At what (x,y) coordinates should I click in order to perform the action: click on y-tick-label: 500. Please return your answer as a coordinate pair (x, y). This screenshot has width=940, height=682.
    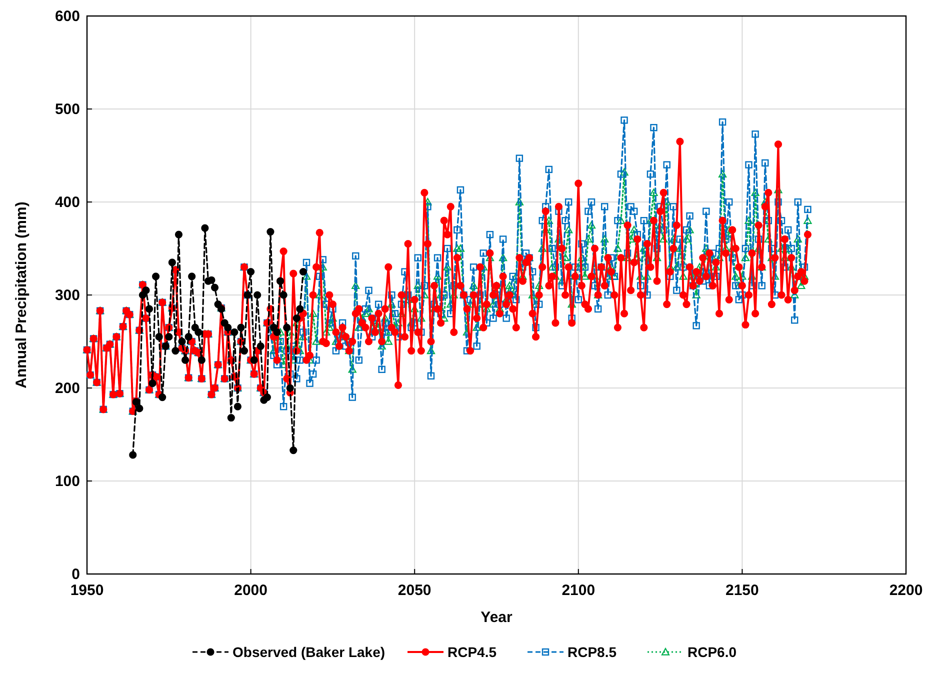
    Looking at the image, I should click on (67, 109).